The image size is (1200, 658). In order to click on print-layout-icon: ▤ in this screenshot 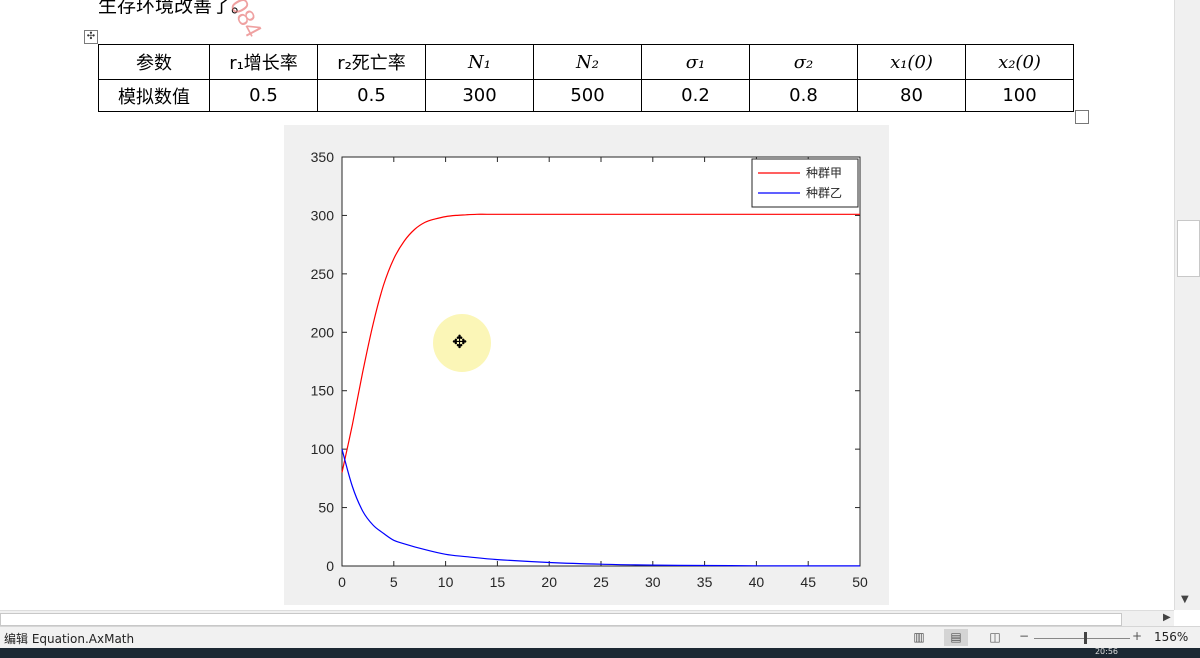, I will do `click(956, 637)`.